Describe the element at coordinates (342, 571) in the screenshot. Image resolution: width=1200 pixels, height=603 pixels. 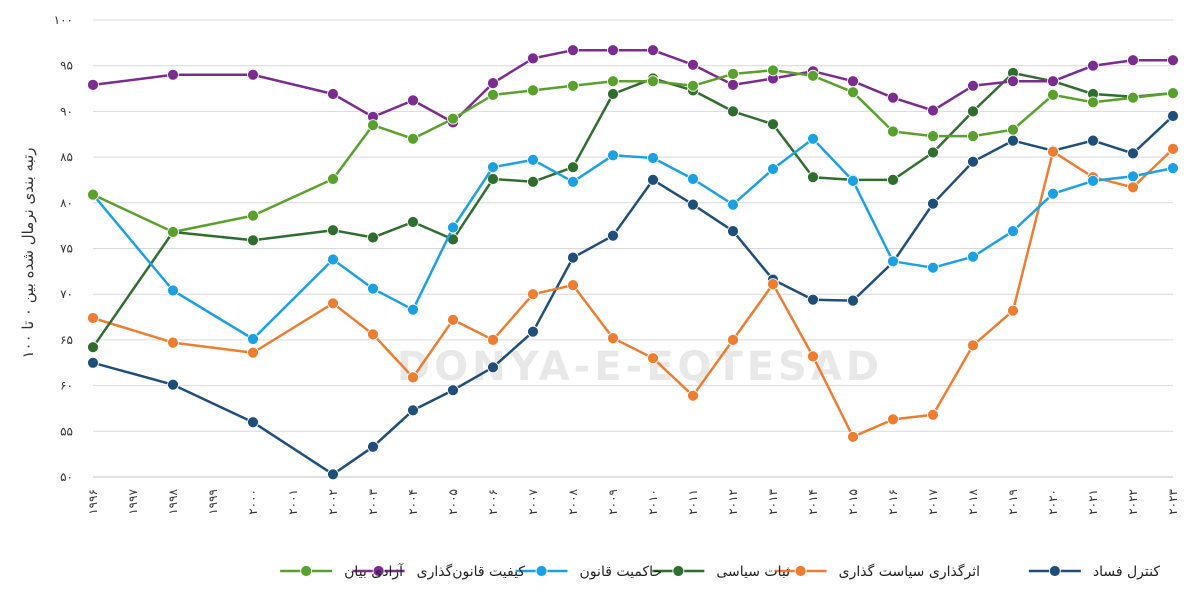
I see `legend-item: آزادی بیان` at that location.